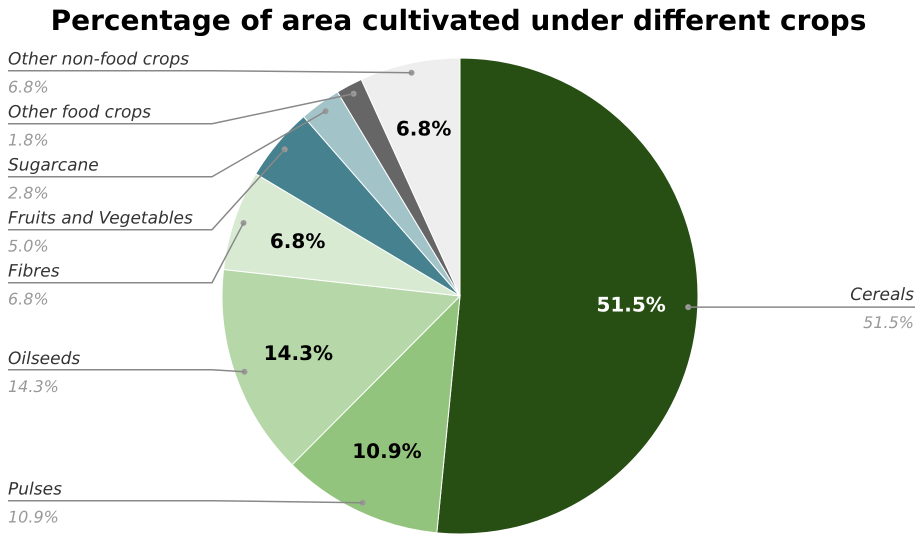  What do you see at coordinates (28, 193) in the screenshot?
I see `data-label: 2.8%` at bounding box center [28, 193].